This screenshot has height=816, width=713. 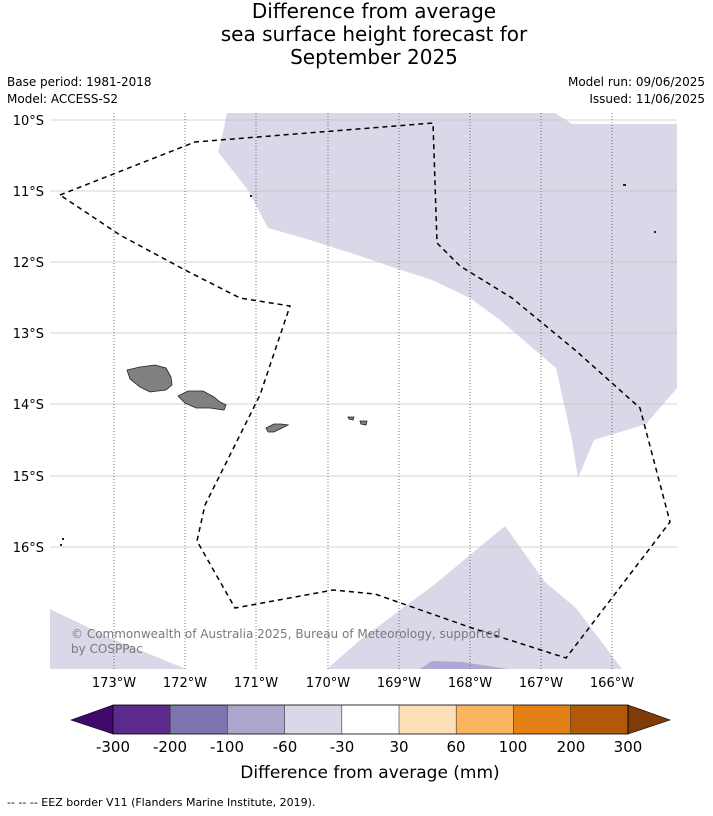 I want to click on colorbar-tick-label: -60, so click(x=285, y=747).